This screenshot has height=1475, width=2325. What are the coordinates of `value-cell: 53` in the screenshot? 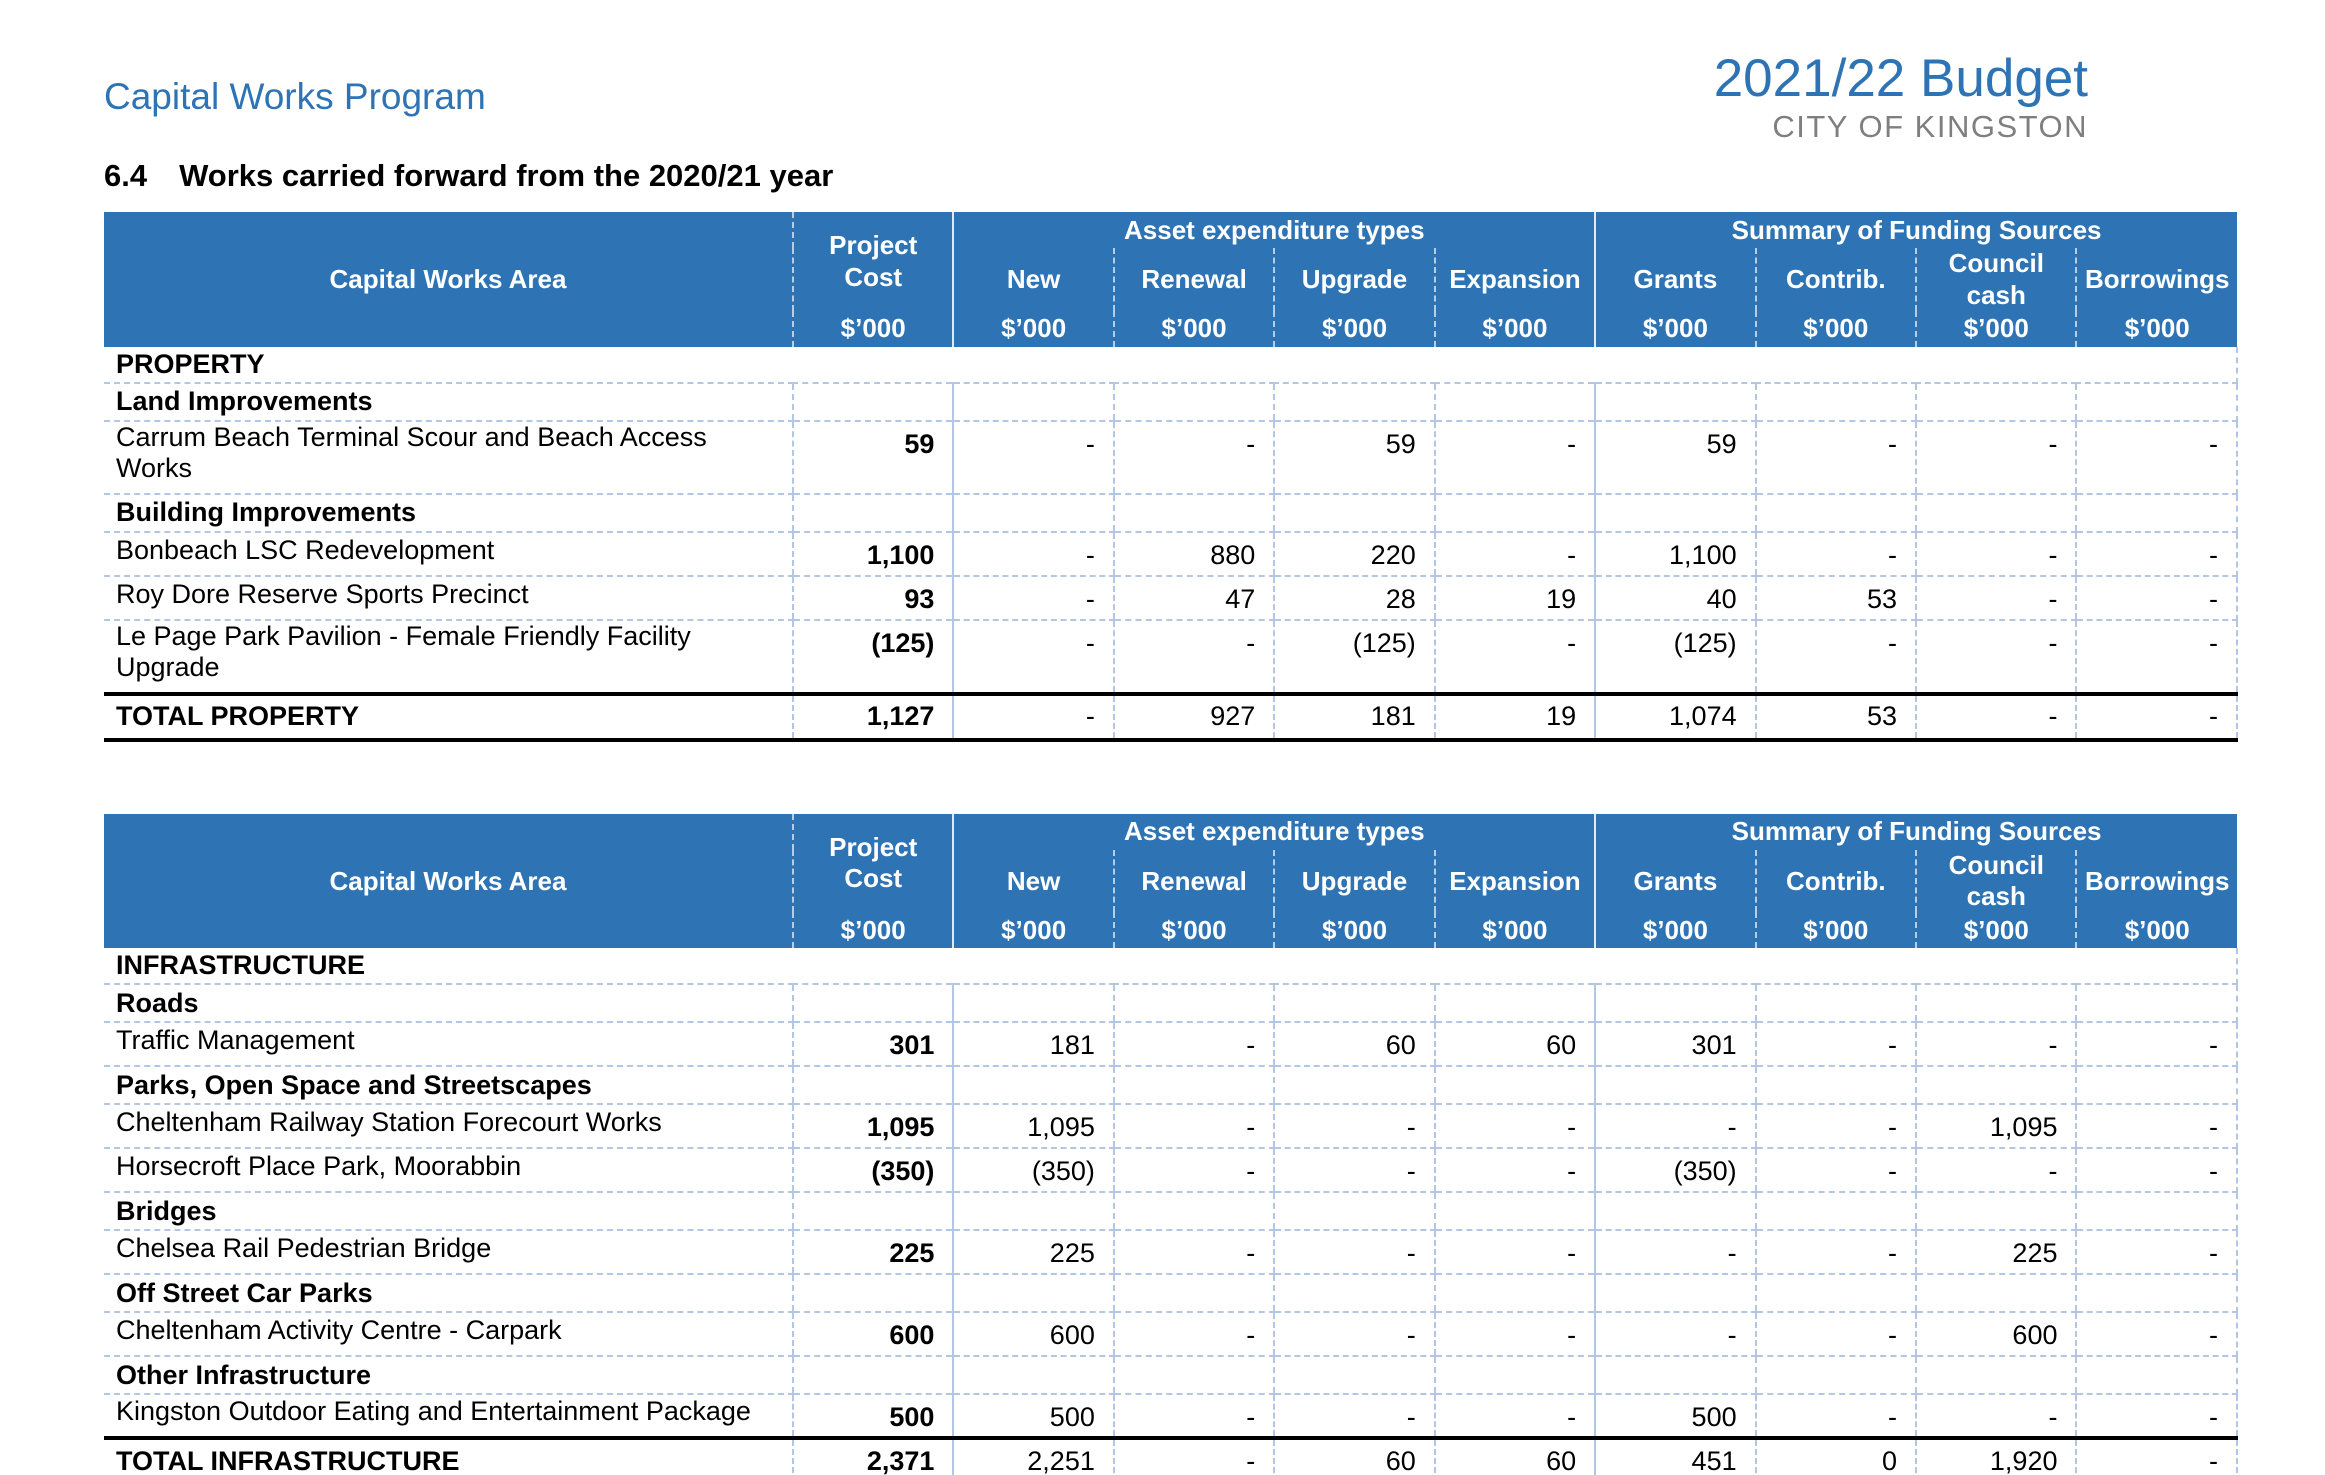 It's located at (1835, 598).